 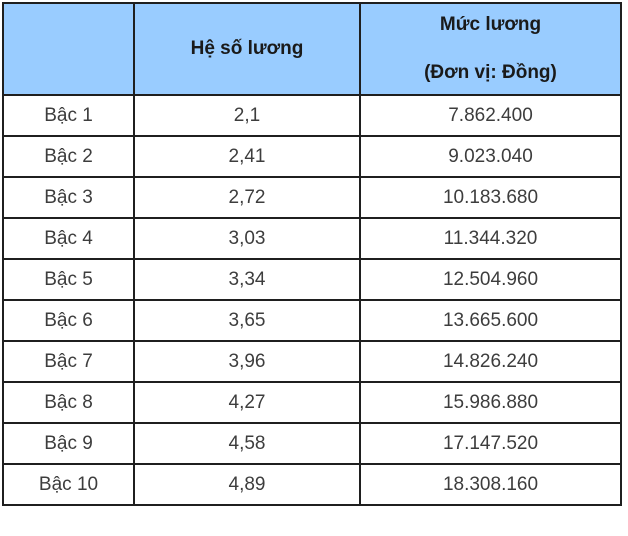 I want to click on level-cell: Bậc 8, so click(x=68, y=402).